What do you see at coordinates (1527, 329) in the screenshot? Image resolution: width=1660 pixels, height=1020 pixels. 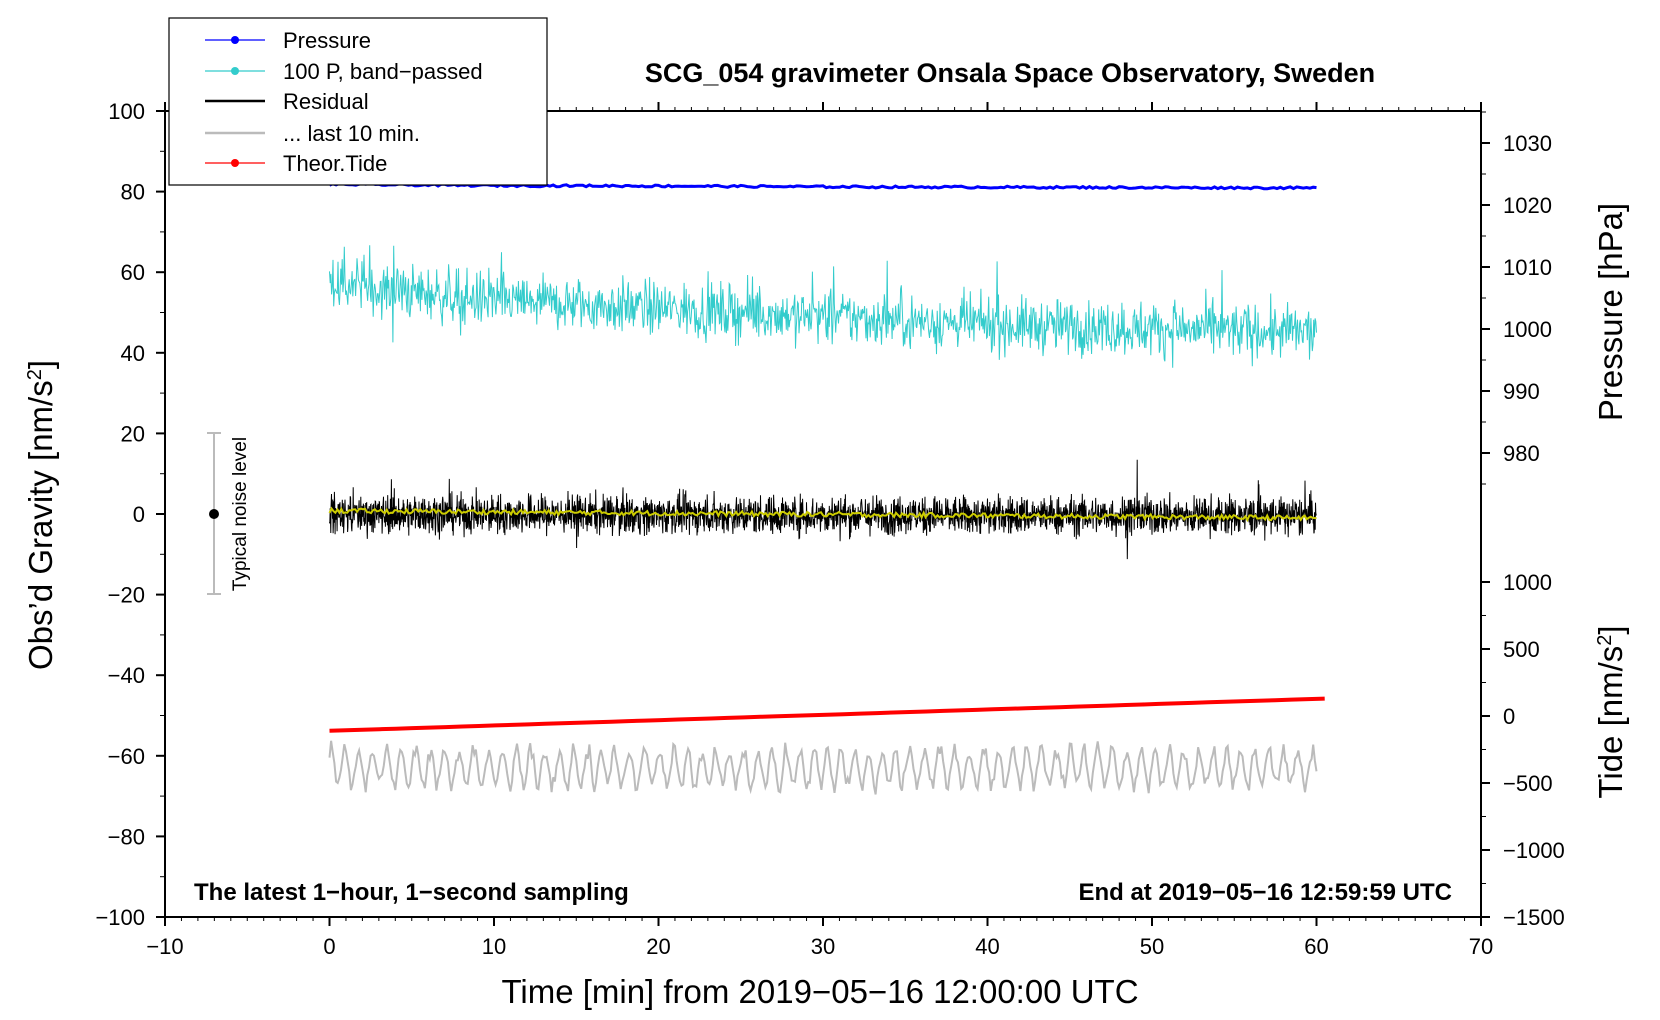 I see `pressure-tick-label: 1000` at bounding box center [1527, 329].